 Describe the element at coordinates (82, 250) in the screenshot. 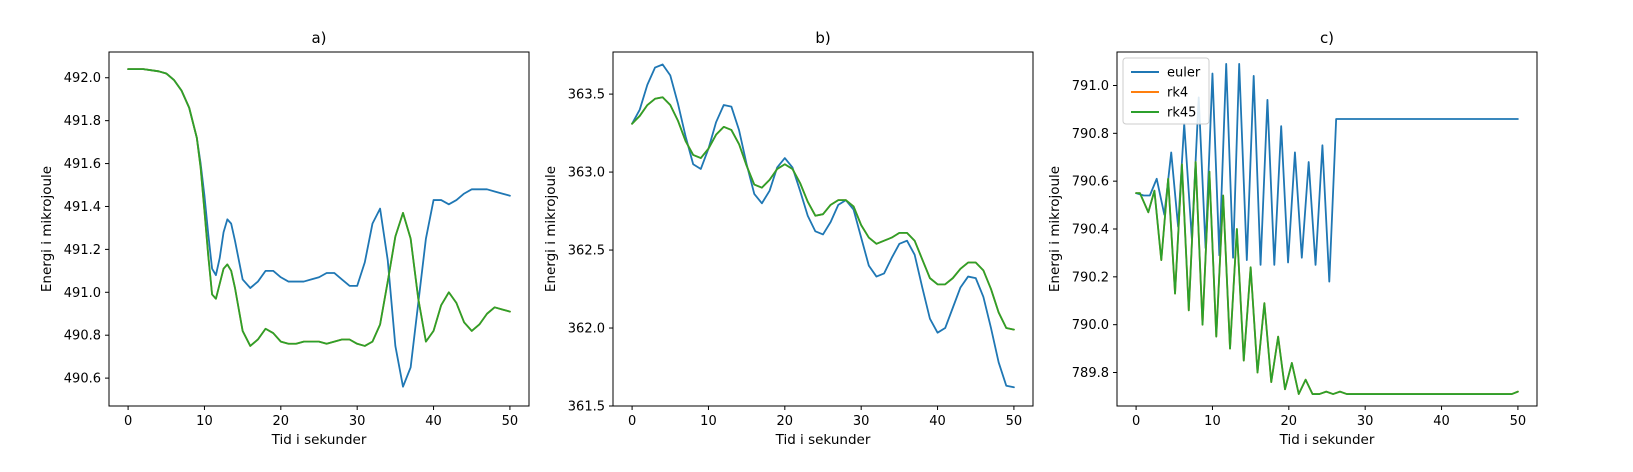

I see `y-tick-label: 491.2` at that location.